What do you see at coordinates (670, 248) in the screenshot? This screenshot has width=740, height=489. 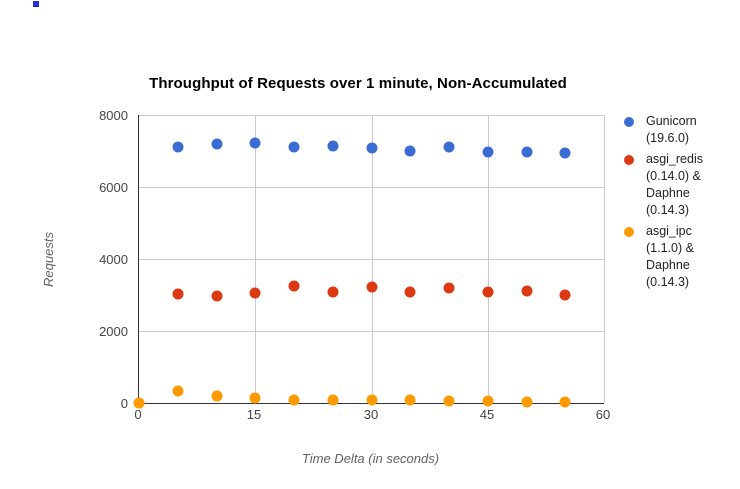 I see `legend-label-line: (1.1.0) &` at bounding box center [670, 248].